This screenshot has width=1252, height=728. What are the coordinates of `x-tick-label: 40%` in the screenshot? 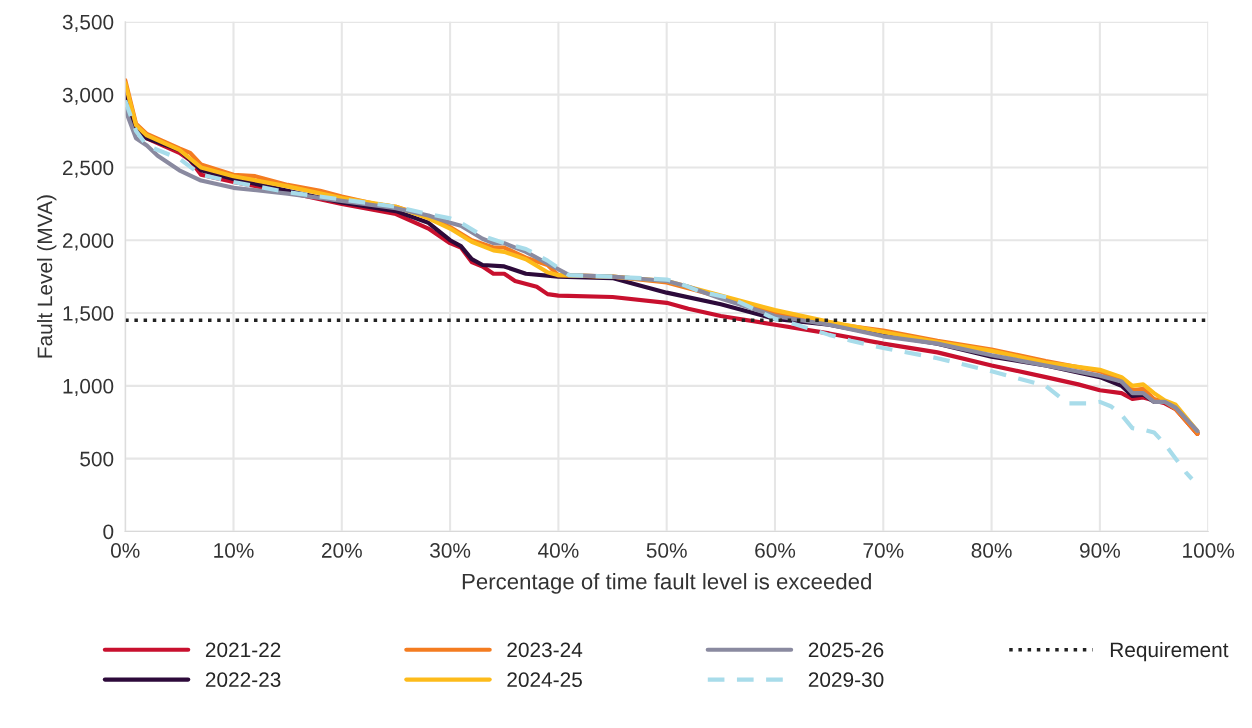 It's located at (558, 550).